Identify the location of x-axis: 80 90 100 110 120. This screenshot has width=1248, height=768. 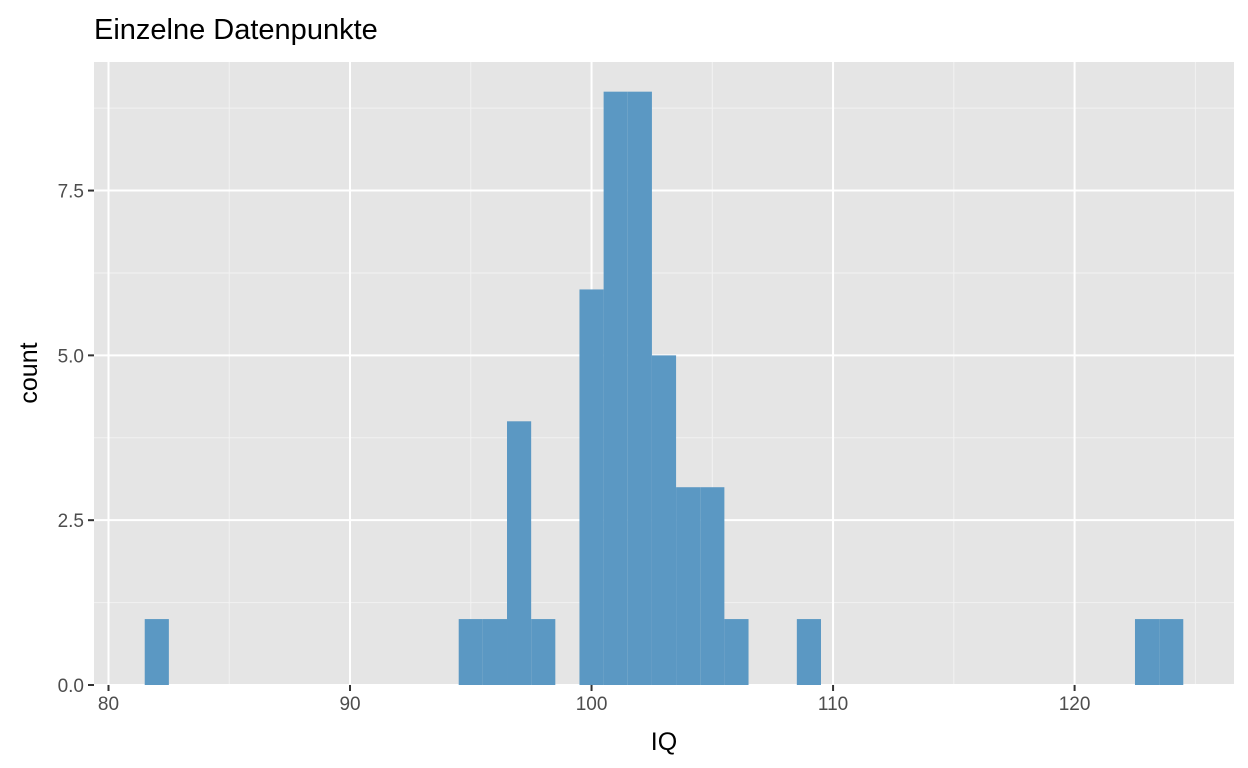
(594, 700).